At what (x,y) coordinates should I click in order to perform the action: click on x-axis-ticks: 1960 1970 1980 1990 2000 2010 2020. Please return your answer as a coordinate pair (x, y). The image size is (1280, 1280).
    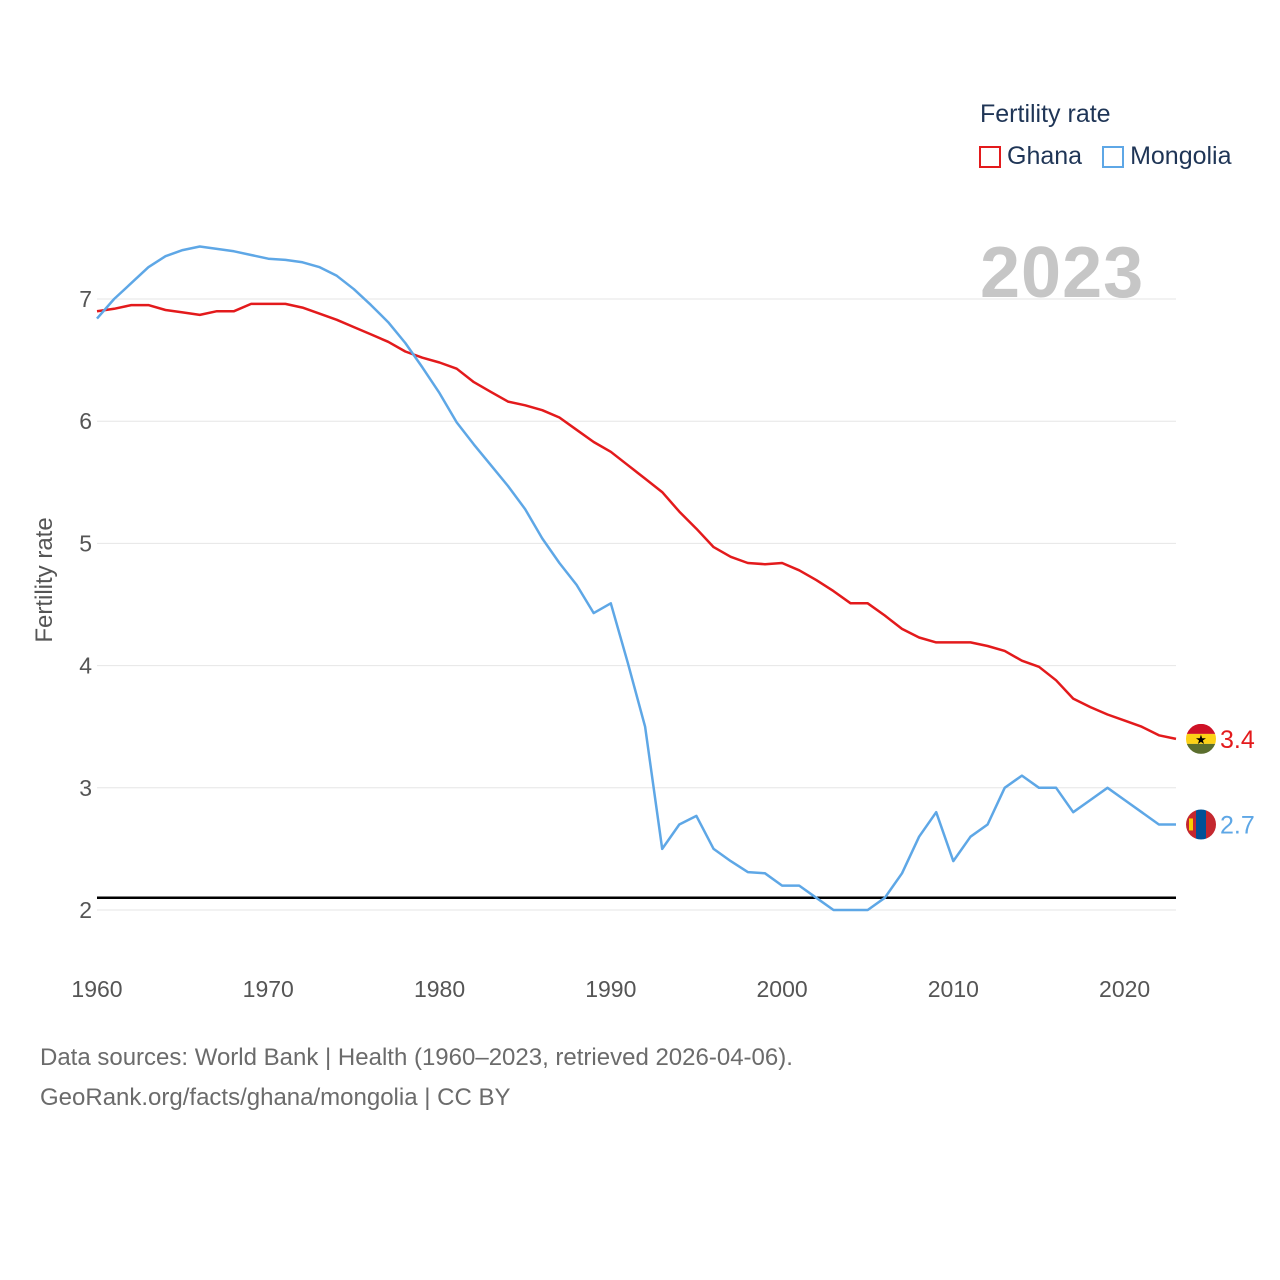
    Looking at the image, I should click on (610, 989).